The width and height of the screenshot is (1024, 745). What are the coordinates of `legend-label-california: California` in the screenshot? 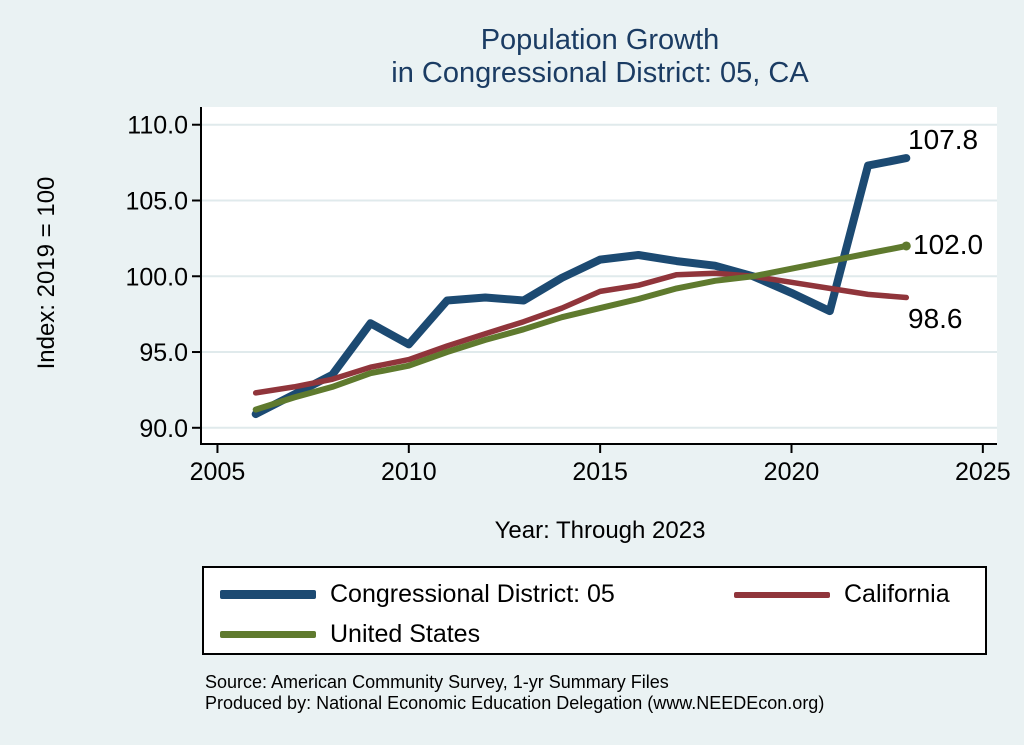 It's located at (897, 594).